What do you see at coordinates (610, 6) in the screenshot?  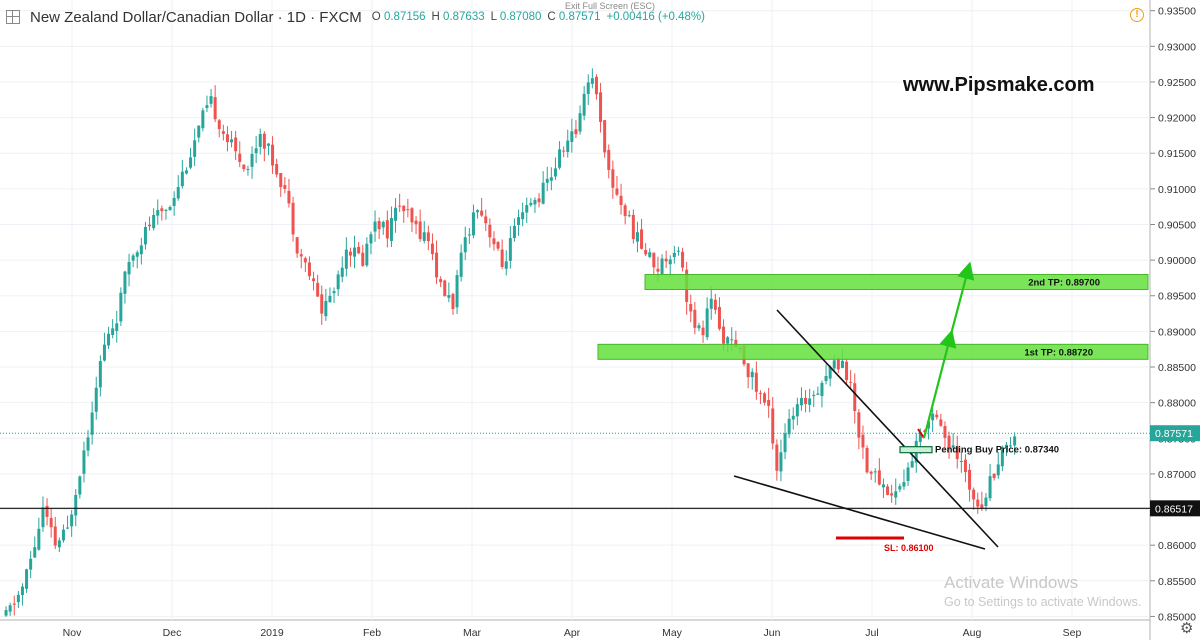 I see `exit-fullscreen-hint: Exit Full Screen (ESC)` at bounding box center [610, 6].